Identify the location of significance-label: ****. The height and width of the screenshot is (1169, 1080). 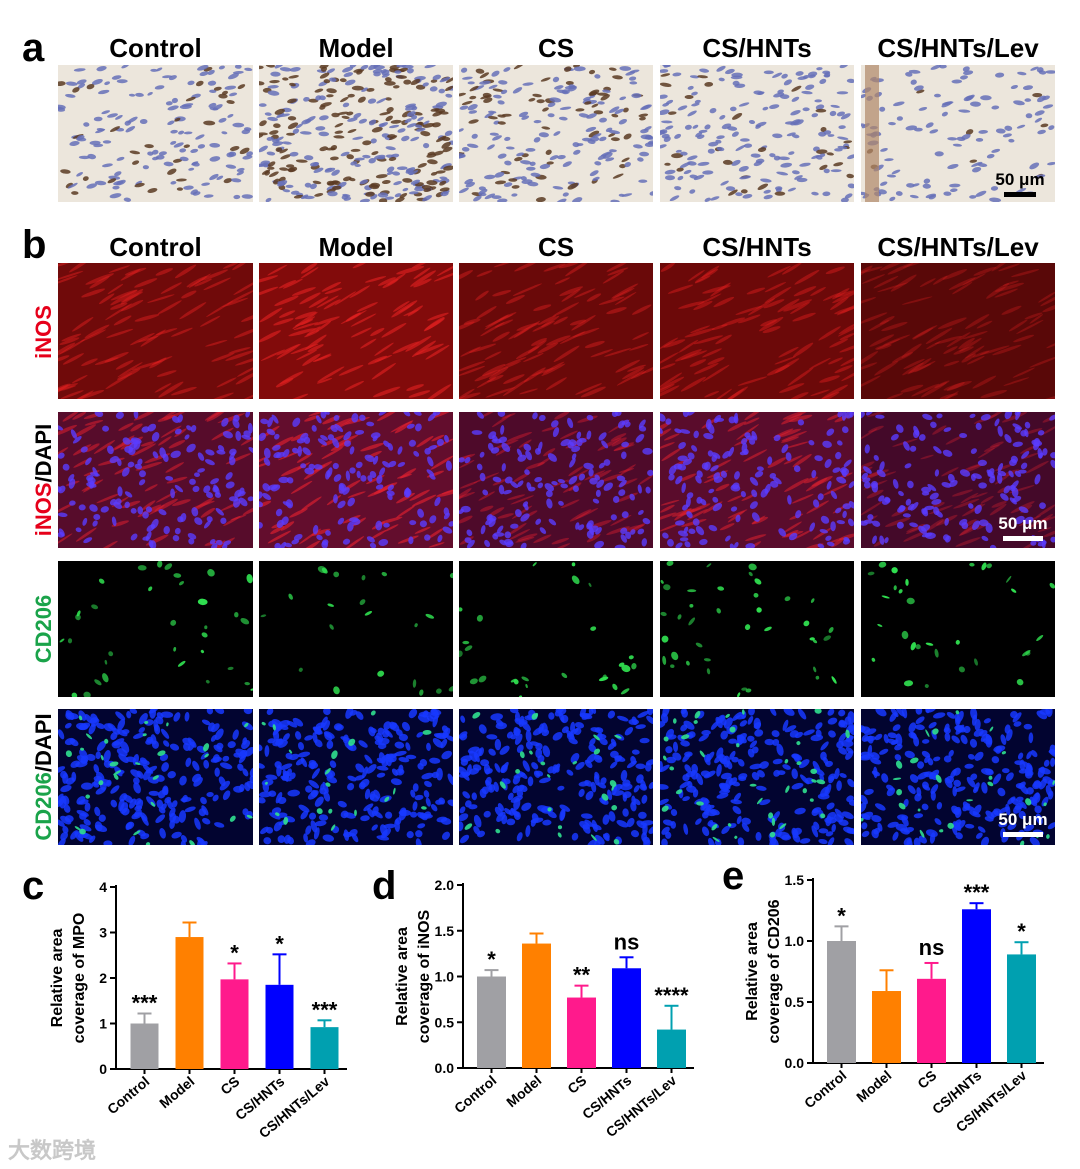
(671, 995).